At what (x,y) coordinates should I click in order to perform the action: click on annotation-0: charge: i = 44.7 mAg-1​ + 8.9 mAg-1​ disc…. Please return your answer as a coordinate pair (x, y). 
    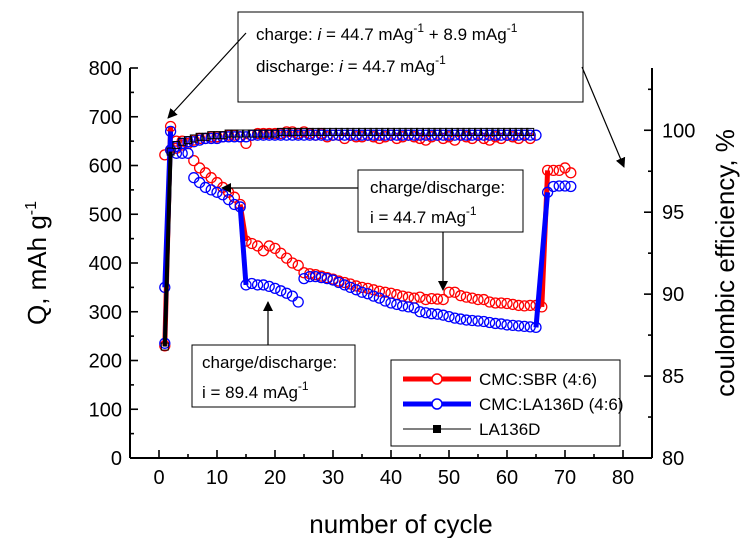
    Looking at the image, I should click on (410, 57).